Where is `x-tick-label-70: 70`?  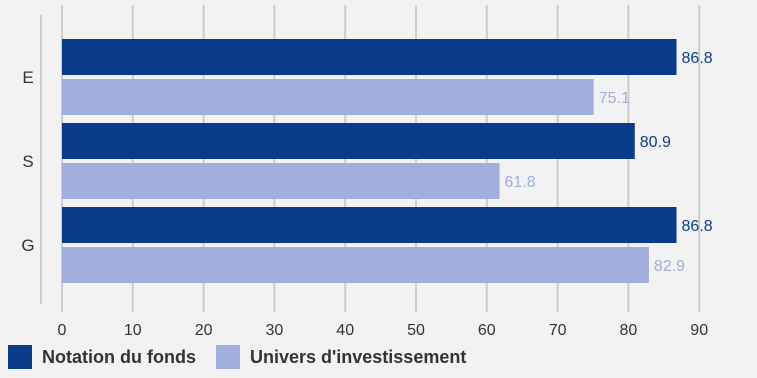 x-tick-label-70: 70 is located at coordinates (558, 328).